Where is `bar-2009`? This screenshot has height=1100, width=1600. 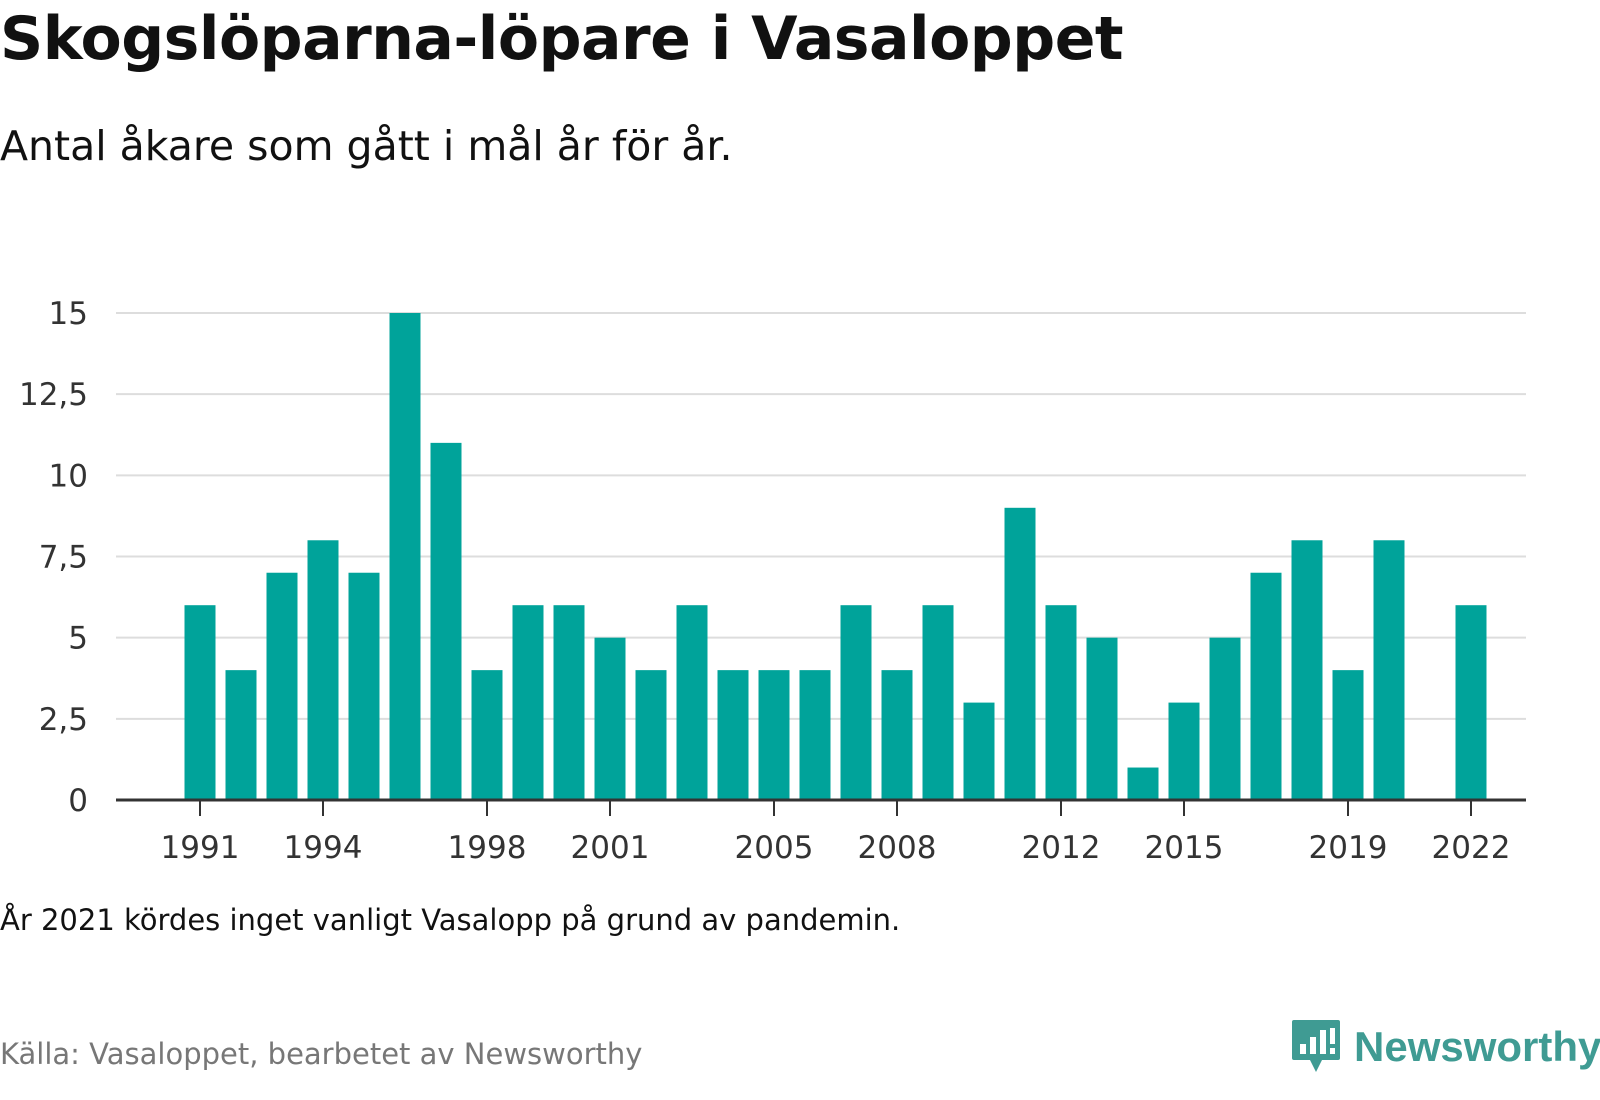 bar-2009 is located at coordinates (938, 702).